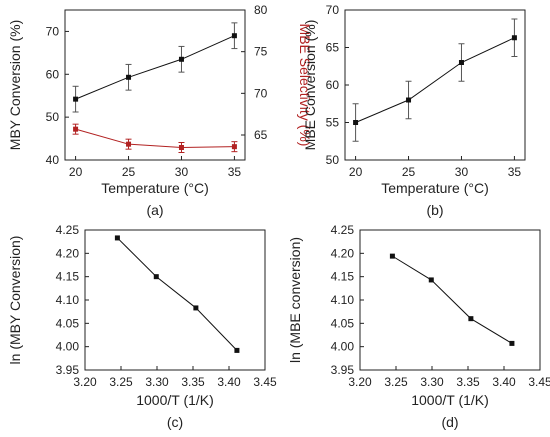 The width and height of the screenshot is (550, 437). Describe the element at coordinates (15, 300) in the screenshot. I see `y-axis-label: ln (MBY Conversion)` at that location.